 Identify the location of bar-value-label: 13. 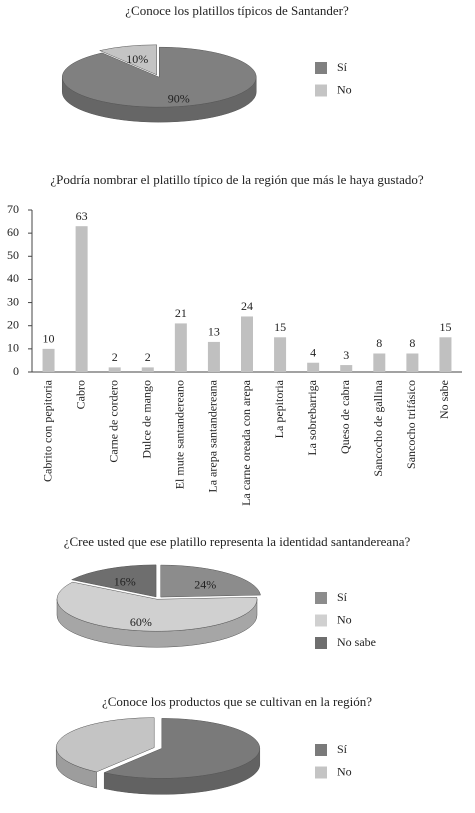
(214, 332).